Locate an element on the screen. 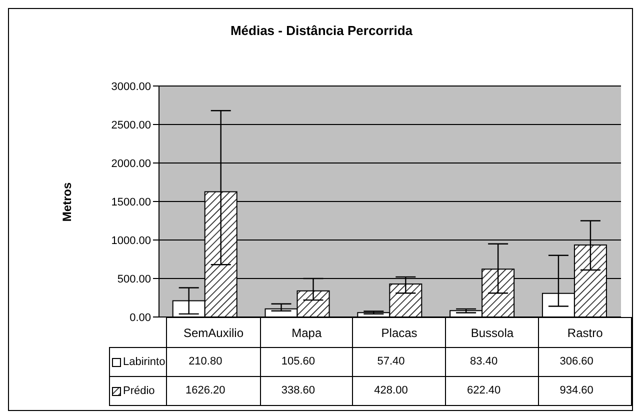 The height and width of the screenshot is (419, 641). data-label: 338.60 is located at coordinates (298, 390).